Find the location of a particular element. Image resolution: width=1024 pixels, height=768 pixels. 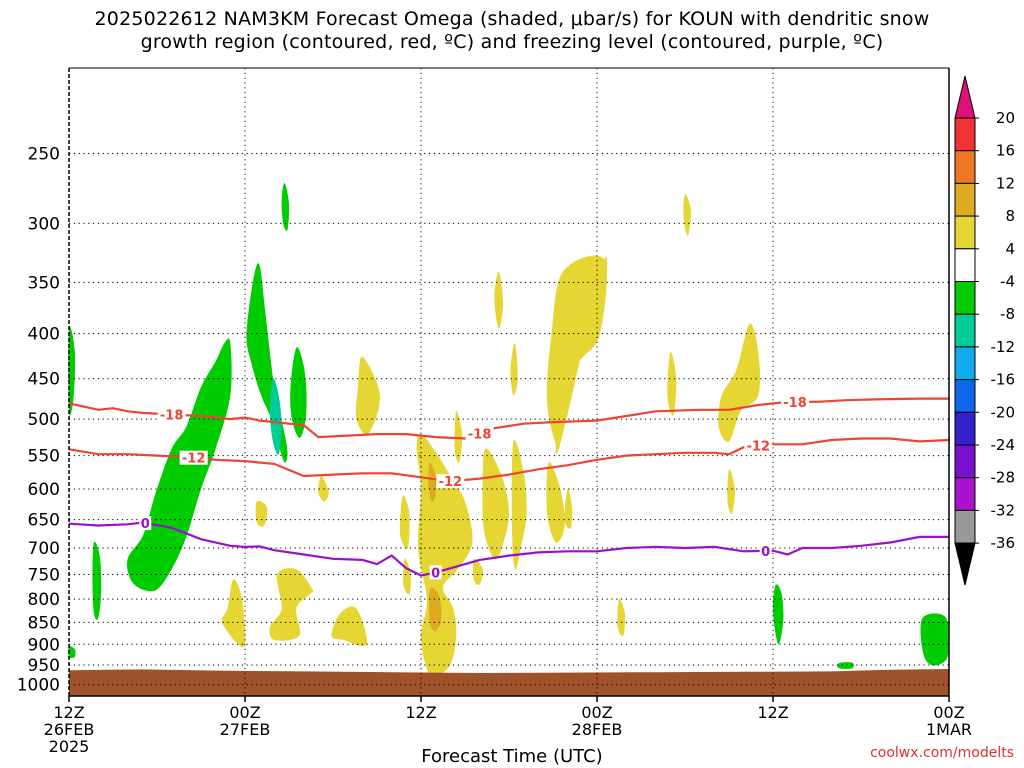

y-tick-label-900: 900 is located at coordinates (44, 645).